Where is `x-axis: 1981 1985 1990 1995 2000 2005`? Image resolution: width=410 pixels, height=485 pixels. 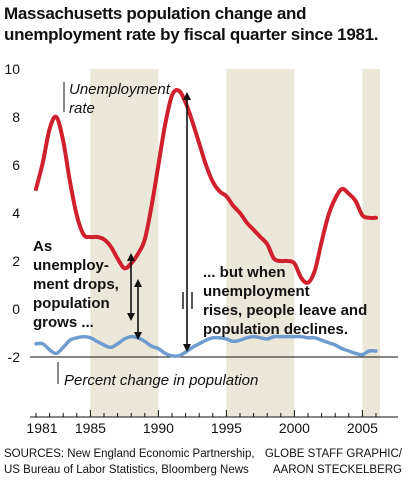 x-axis: 1981 1985 1990 1995 2000 2005 is located at coordinates (212, 423).